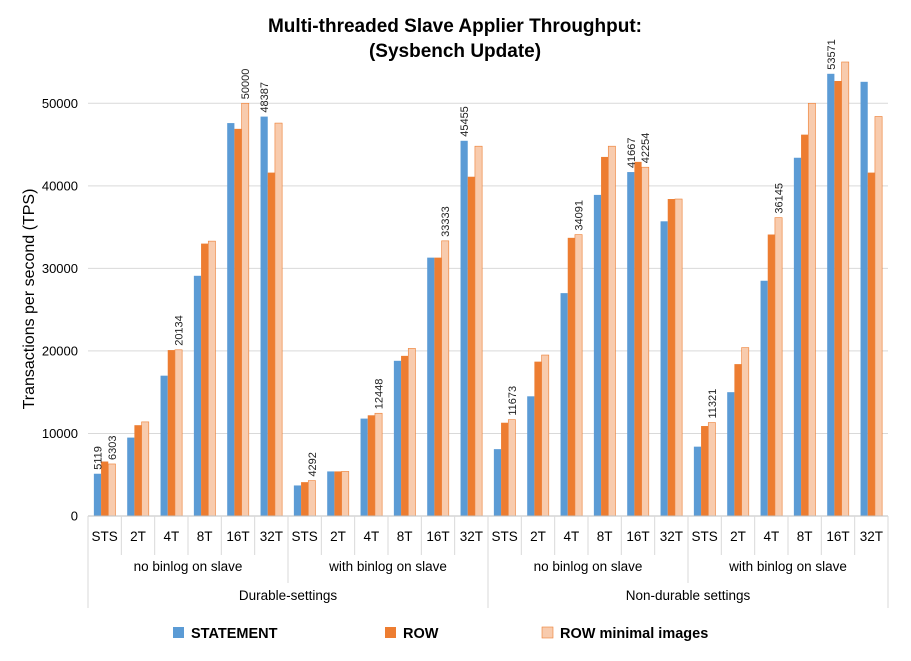 The image size is (911, 661). I want to click on data-label: 36145, so click(780, 198).